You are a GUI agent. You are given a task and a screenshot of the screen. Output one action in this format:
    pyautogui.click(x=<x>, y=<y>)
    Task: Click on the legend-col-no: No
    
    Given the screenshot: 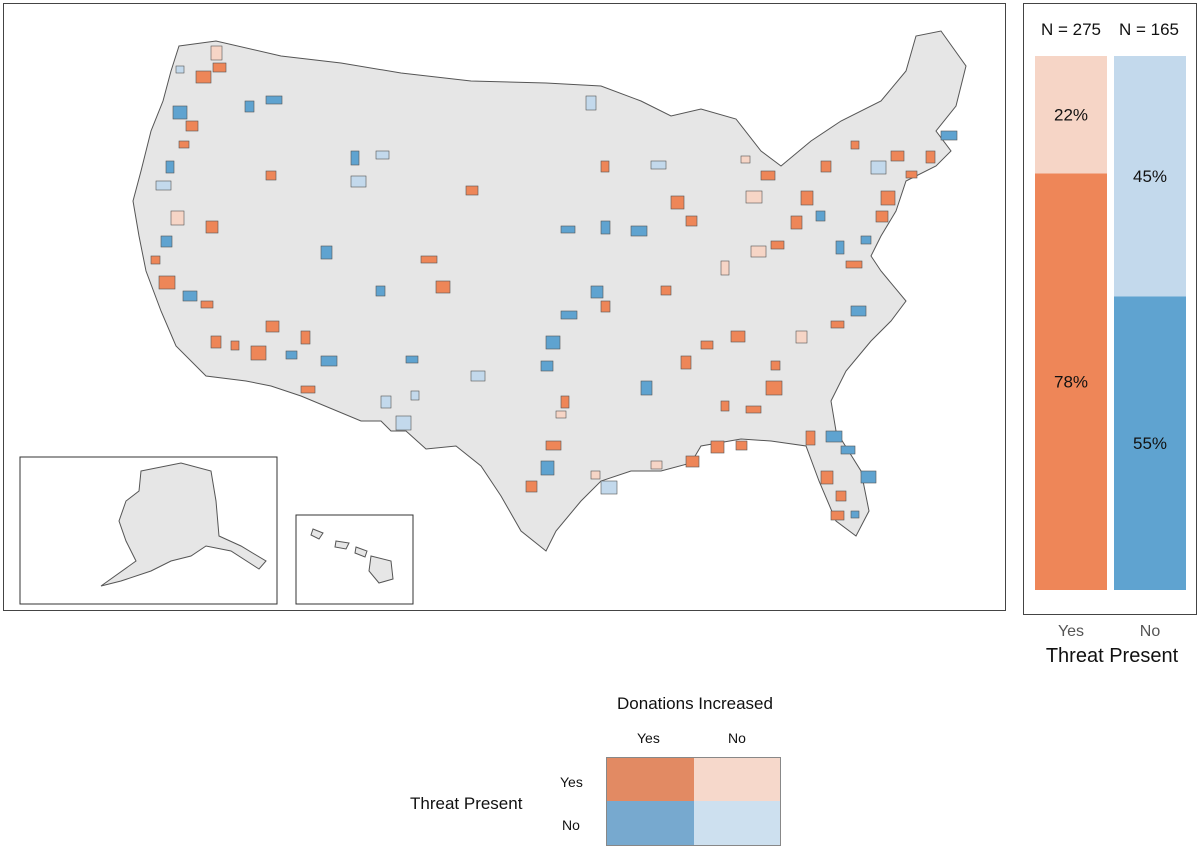 What is the action you would take?
    pyautogui.click(x=737, y=738)
    